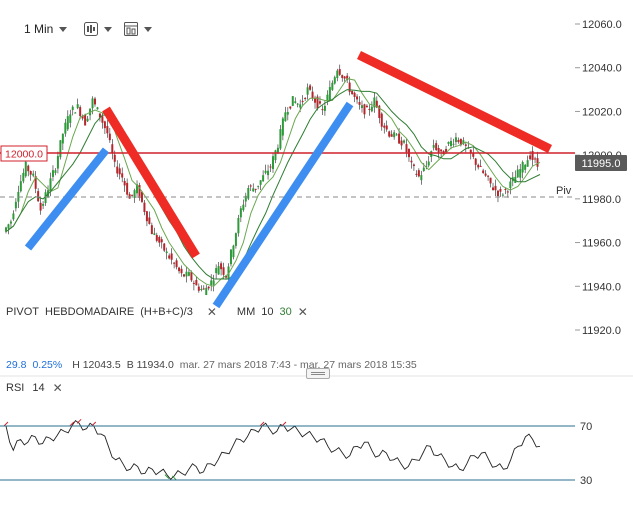 This screenshot has width=633, height=510. What do you see at coordinates (316, 22) in the screenshot?
I see `chart-toolbar: 1 Min` at bounding box center [316, 22].